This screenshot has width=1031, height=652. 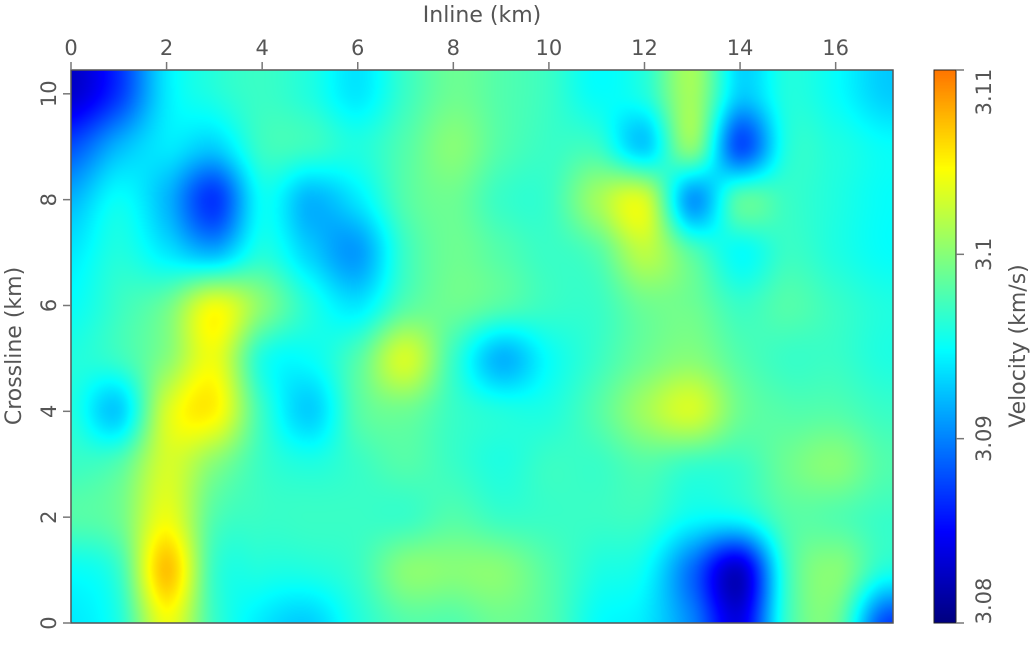 What do you see at coordinates (482, 15) in the screenshot?
I see `x-axis-title: Inline (km)` at bounding box center [482, 15].